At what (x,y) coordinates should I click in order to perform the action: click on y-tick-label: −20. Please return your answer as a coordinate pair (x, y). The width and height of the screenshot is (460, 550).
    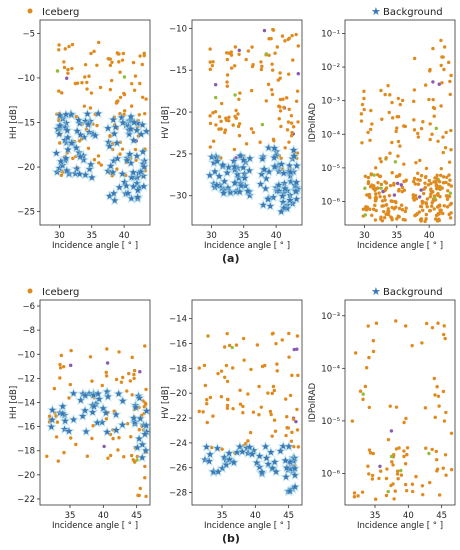
    Looking at the image, I should click on (26, 168).